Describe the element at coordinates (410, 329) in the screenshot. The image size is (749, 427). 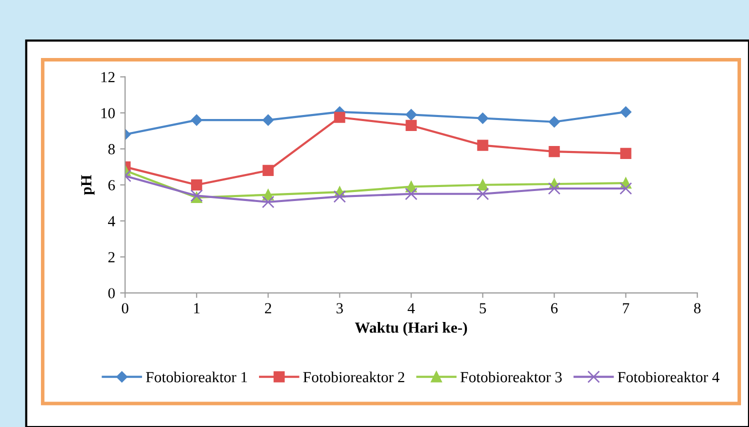
I see `x-axis-title: Waktu (Hari ke-)` at that location.